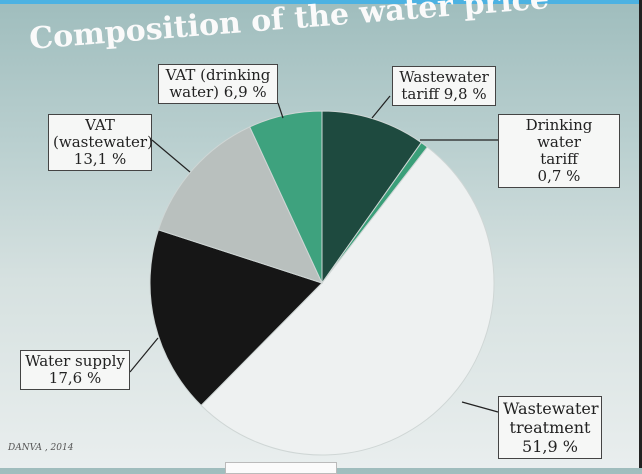 The height and width of the screenshot is (474, 642). What do you see at coordinates (41, 448) in the screenshot?
I see `source-note: DANVA , 2014` at bounding box center [41, 448].